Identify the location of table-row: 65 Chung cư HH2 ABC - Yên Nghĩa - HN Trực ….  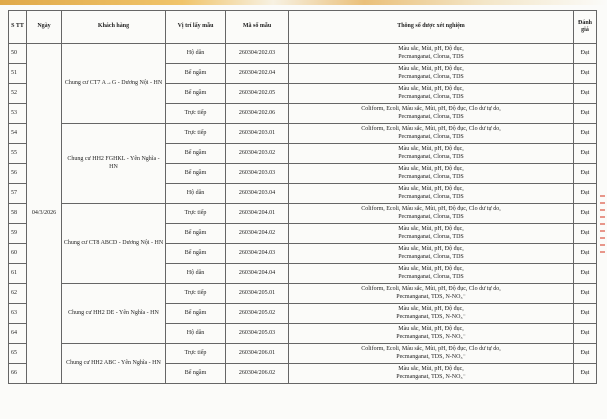
(302, 363).